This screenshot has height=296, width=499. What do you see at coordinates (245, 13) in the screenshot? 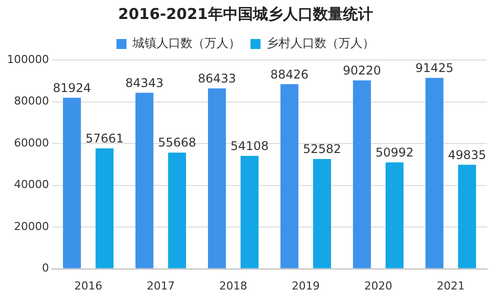
I see `chart-title: 2016-2021年中国城乡人口数量统计` at bounding box center [245, 13].